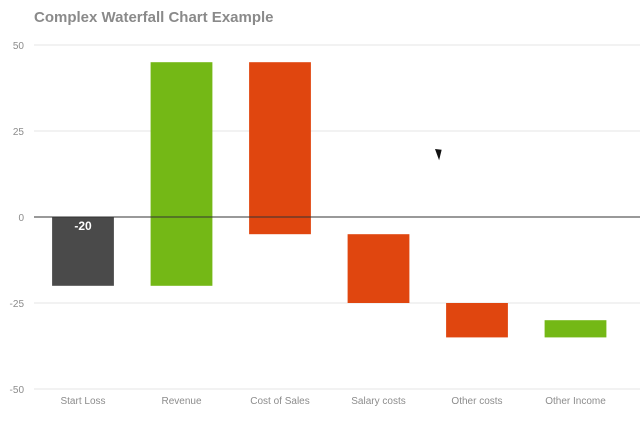 The image size is (640, 427). I want to click on bar-data-label: -20, so click(83, 226).